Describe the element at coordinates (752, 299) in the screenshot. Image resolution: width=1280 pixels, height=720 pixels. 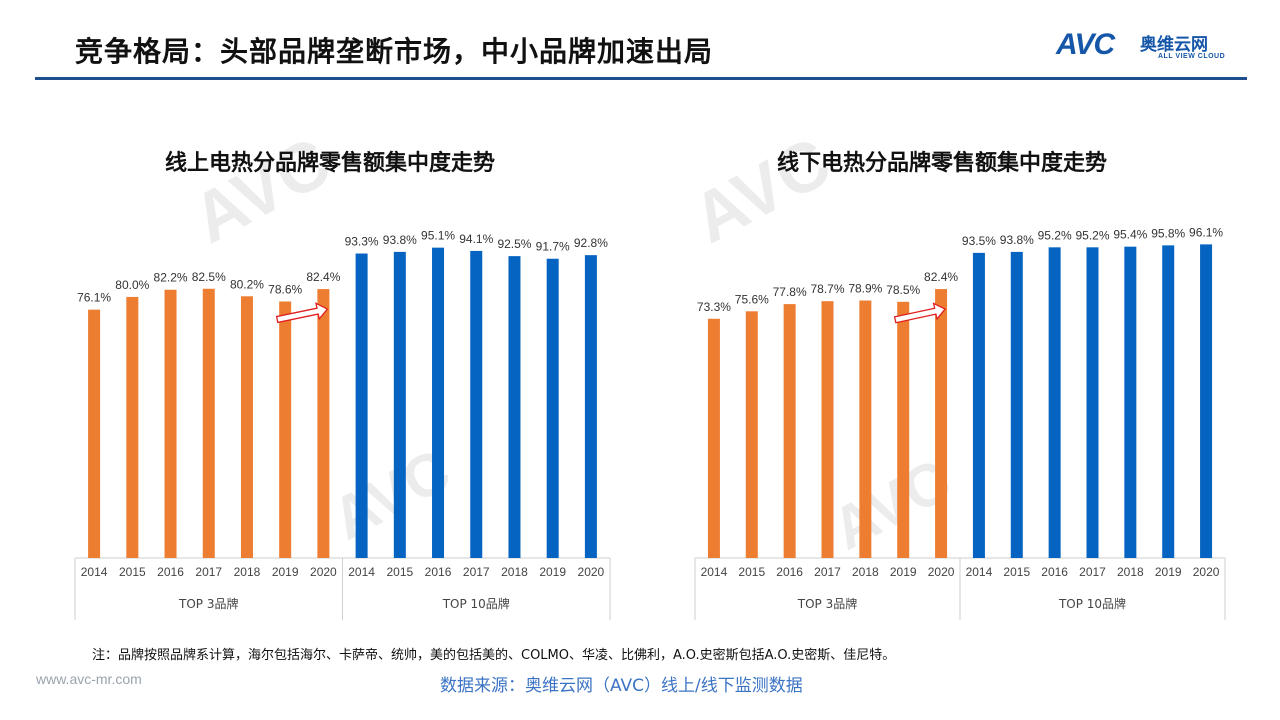
I see `data-label: 75.6%` at that location.